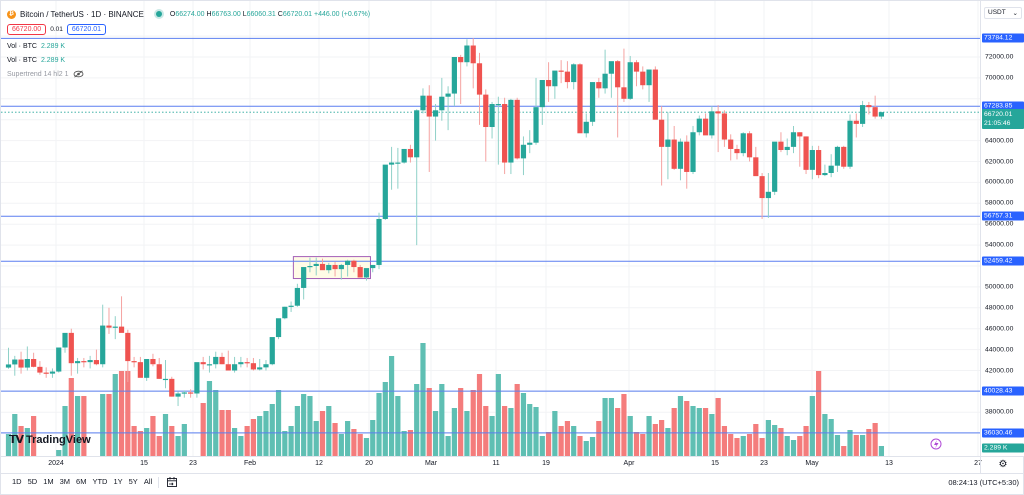  What do you see at coordinates (172, 482) in the screenshot?
I see `goto-date-calendar-icon` at bounding box center [172, 482].